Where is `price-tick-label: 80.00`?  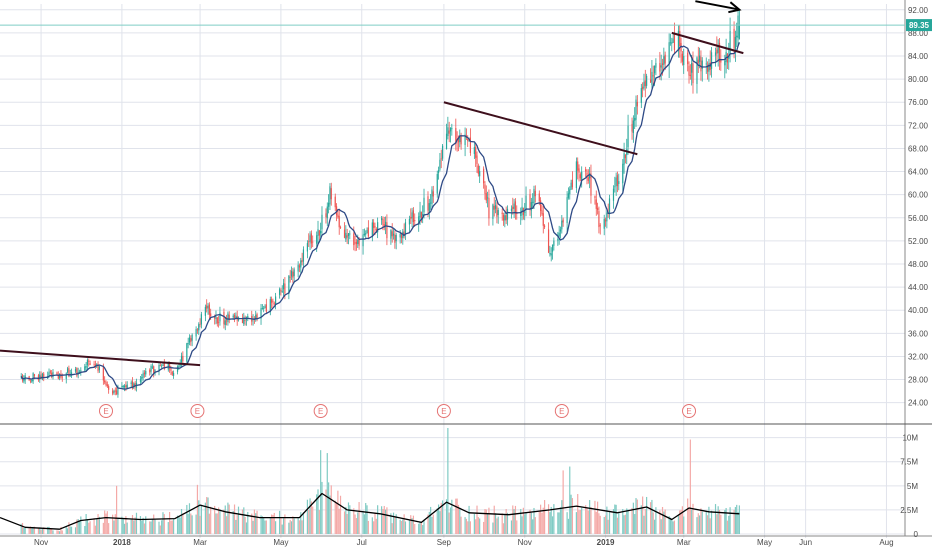
price-tick-label: 80.00 is located at coordinates (918, 79).